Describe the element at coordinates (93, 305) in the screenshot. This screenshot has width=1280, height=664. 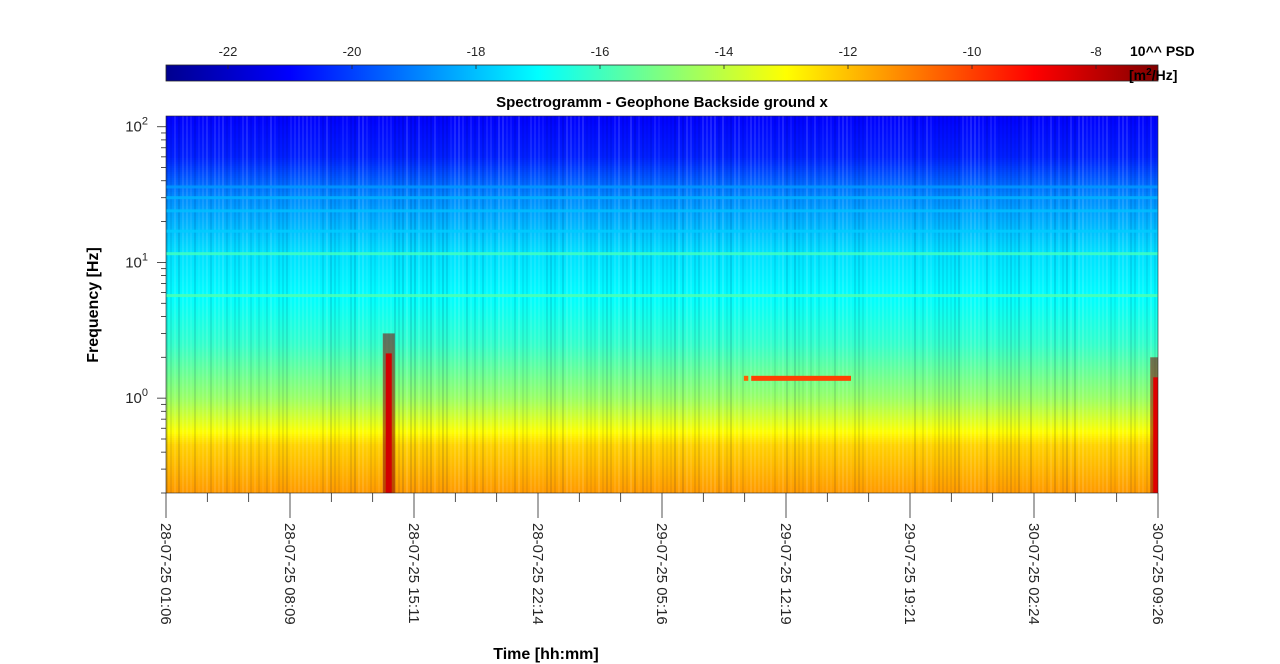
I see `y-axis-label: Frequency [Hz]` at that location.